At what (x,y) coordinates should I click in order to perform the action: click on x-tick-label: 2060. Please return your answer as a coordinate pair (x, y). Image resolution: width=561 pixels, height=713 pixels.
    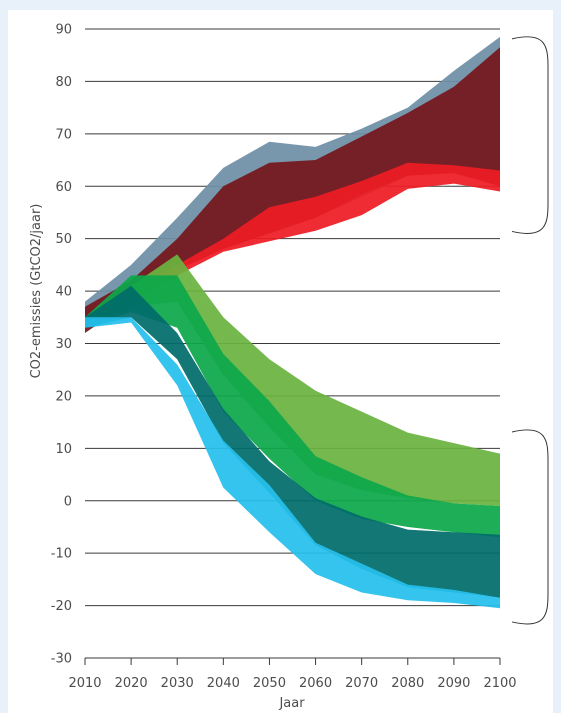
    Looking at the image, I should click on (315, 683).